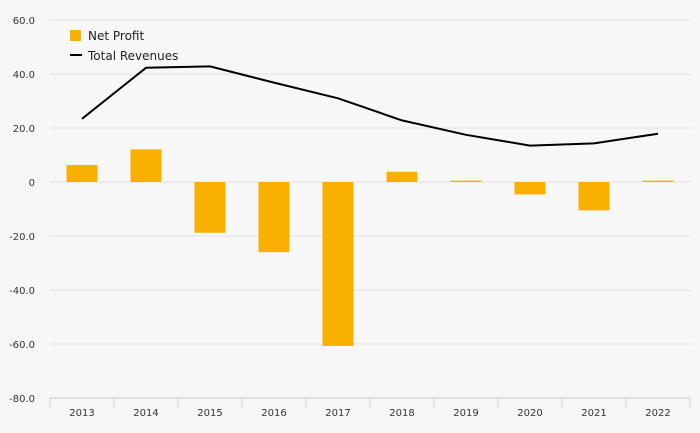 The height and width of the screenshot is (433, 700). What do you see at coordinates (145, 413) in the screenshot?
I see `x-tick-label: 2014` at bounding box center [145, 413].